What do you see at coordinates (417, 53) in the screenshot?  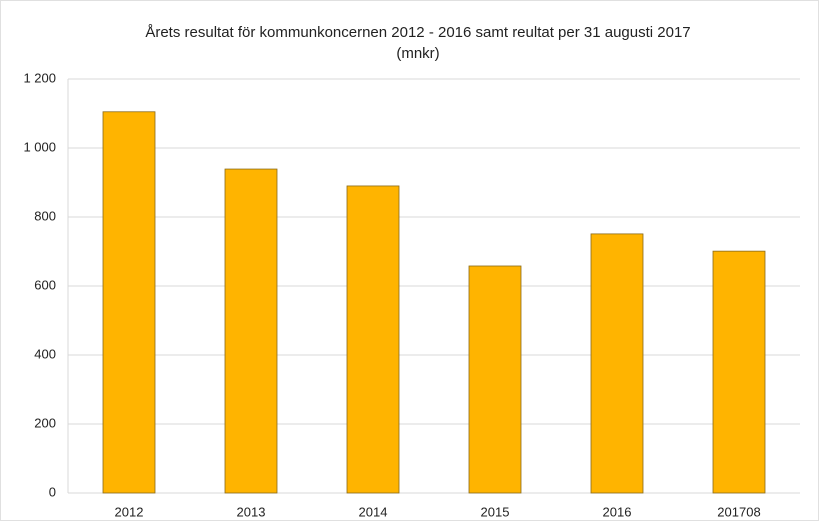 I see `chart-subtitle: (mnkr)` at bounding box center [417, 53].